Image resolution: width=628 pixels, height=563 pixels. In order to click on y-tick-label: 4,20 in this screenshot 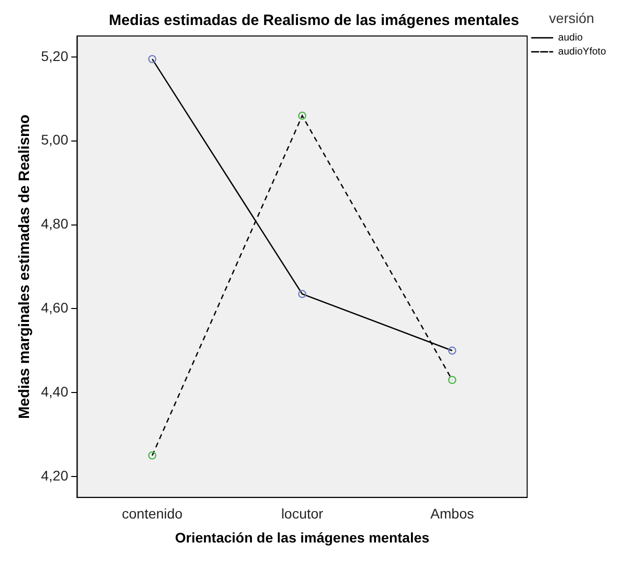, I will do `click(54, 475)`.